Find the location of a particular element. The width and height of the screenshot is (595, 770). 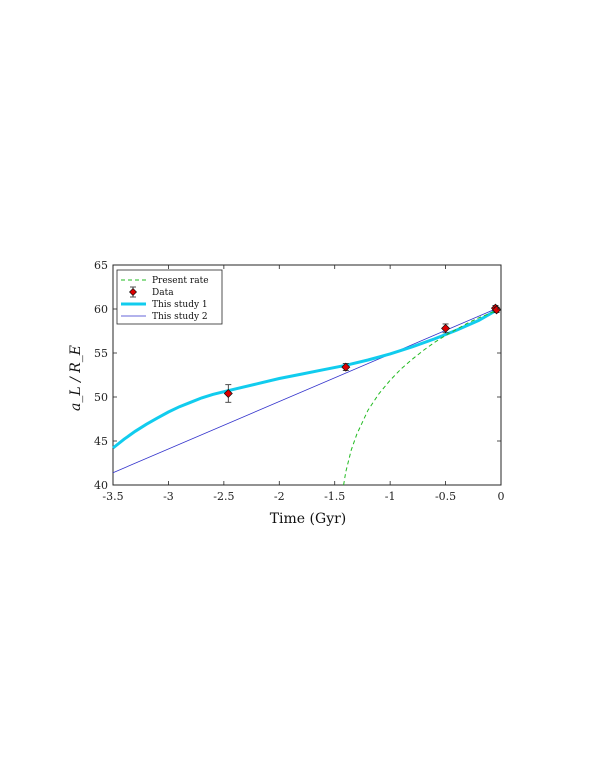

legend-present-rate-label: Present rate is located at coordinates (180, 281).